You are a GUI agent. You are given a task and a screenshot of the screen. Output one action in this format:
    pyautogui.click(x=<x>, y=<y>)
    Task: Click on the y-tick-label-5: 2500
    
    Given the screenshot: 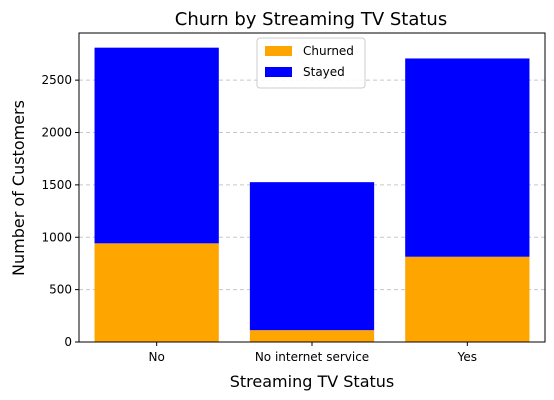 What is the action you would take?
    pyautogui.click(x=56, y=80)
    